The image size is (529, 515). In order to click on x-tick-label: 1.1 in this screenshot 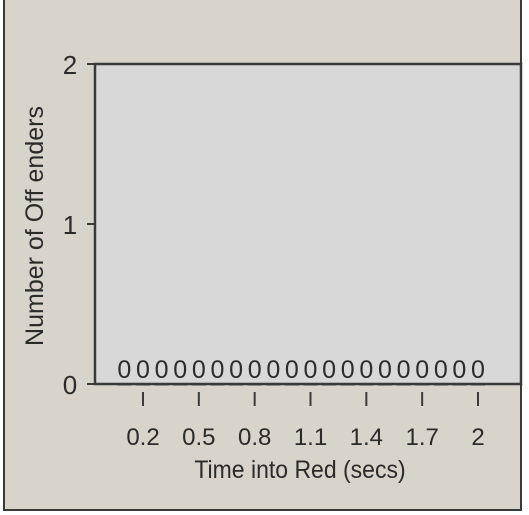, I will do `click(310, 437)`.